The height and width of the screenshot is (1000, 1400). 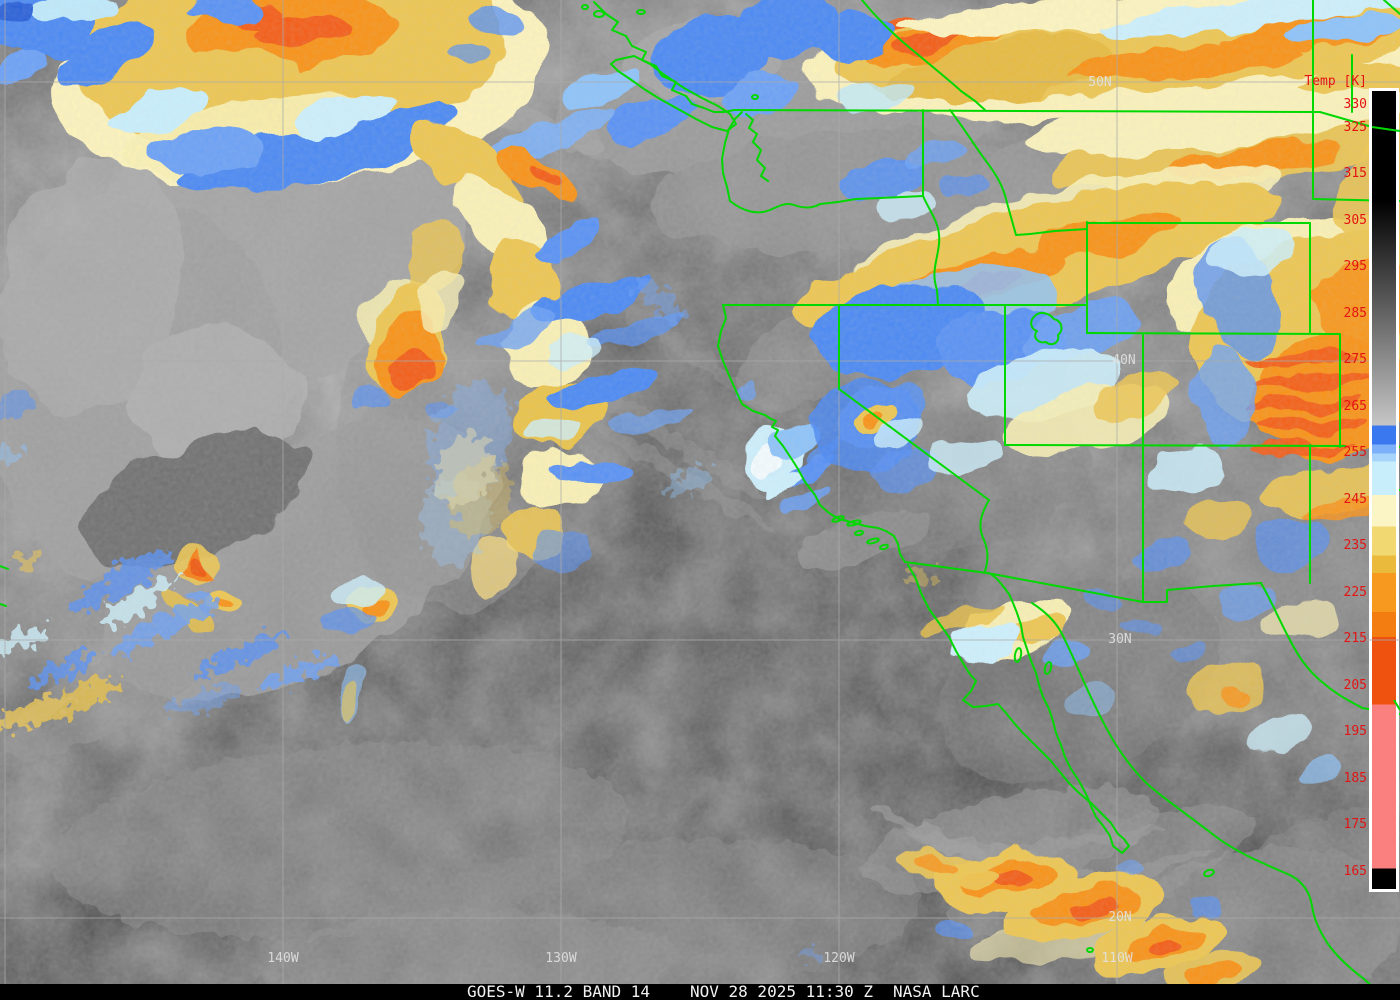 I want to click on colorbar-tick: 205, so click(x=1355, y=685).